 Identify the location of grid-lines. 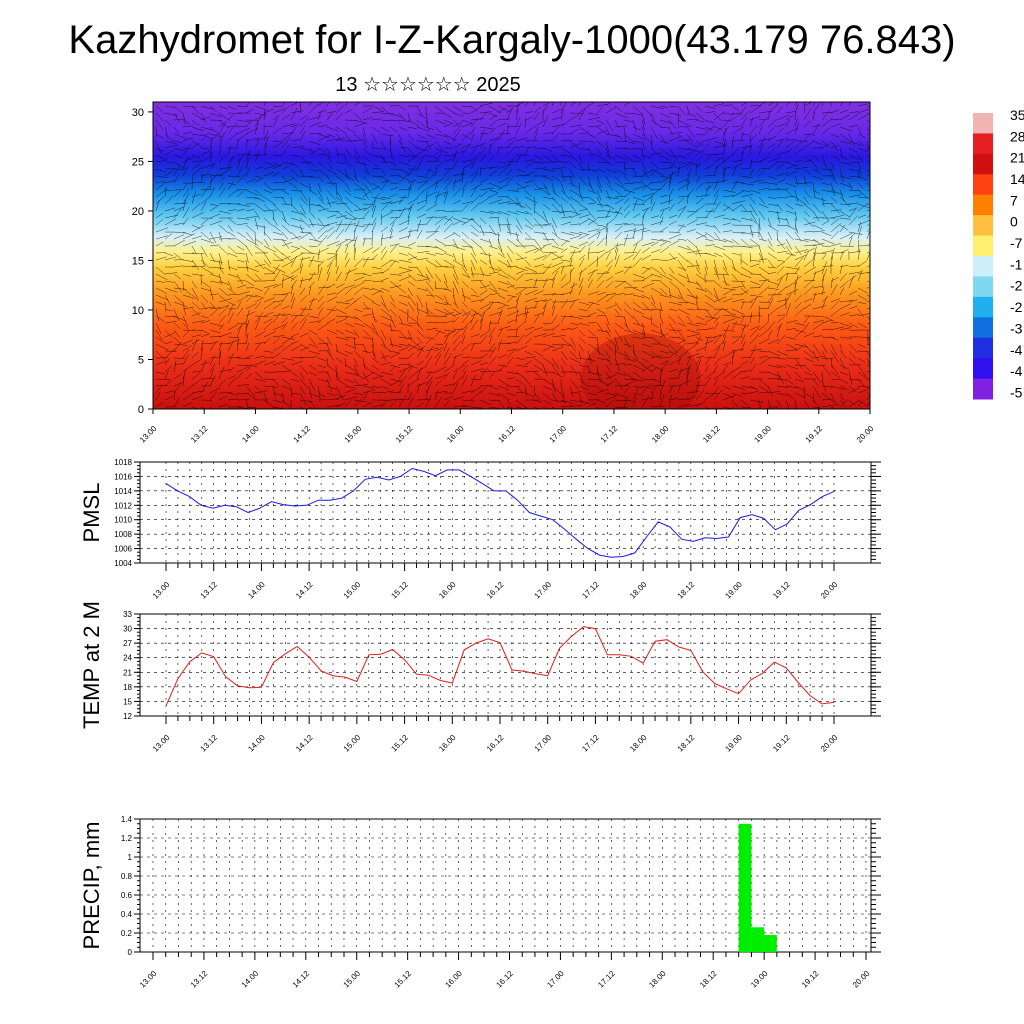
(505, 665).